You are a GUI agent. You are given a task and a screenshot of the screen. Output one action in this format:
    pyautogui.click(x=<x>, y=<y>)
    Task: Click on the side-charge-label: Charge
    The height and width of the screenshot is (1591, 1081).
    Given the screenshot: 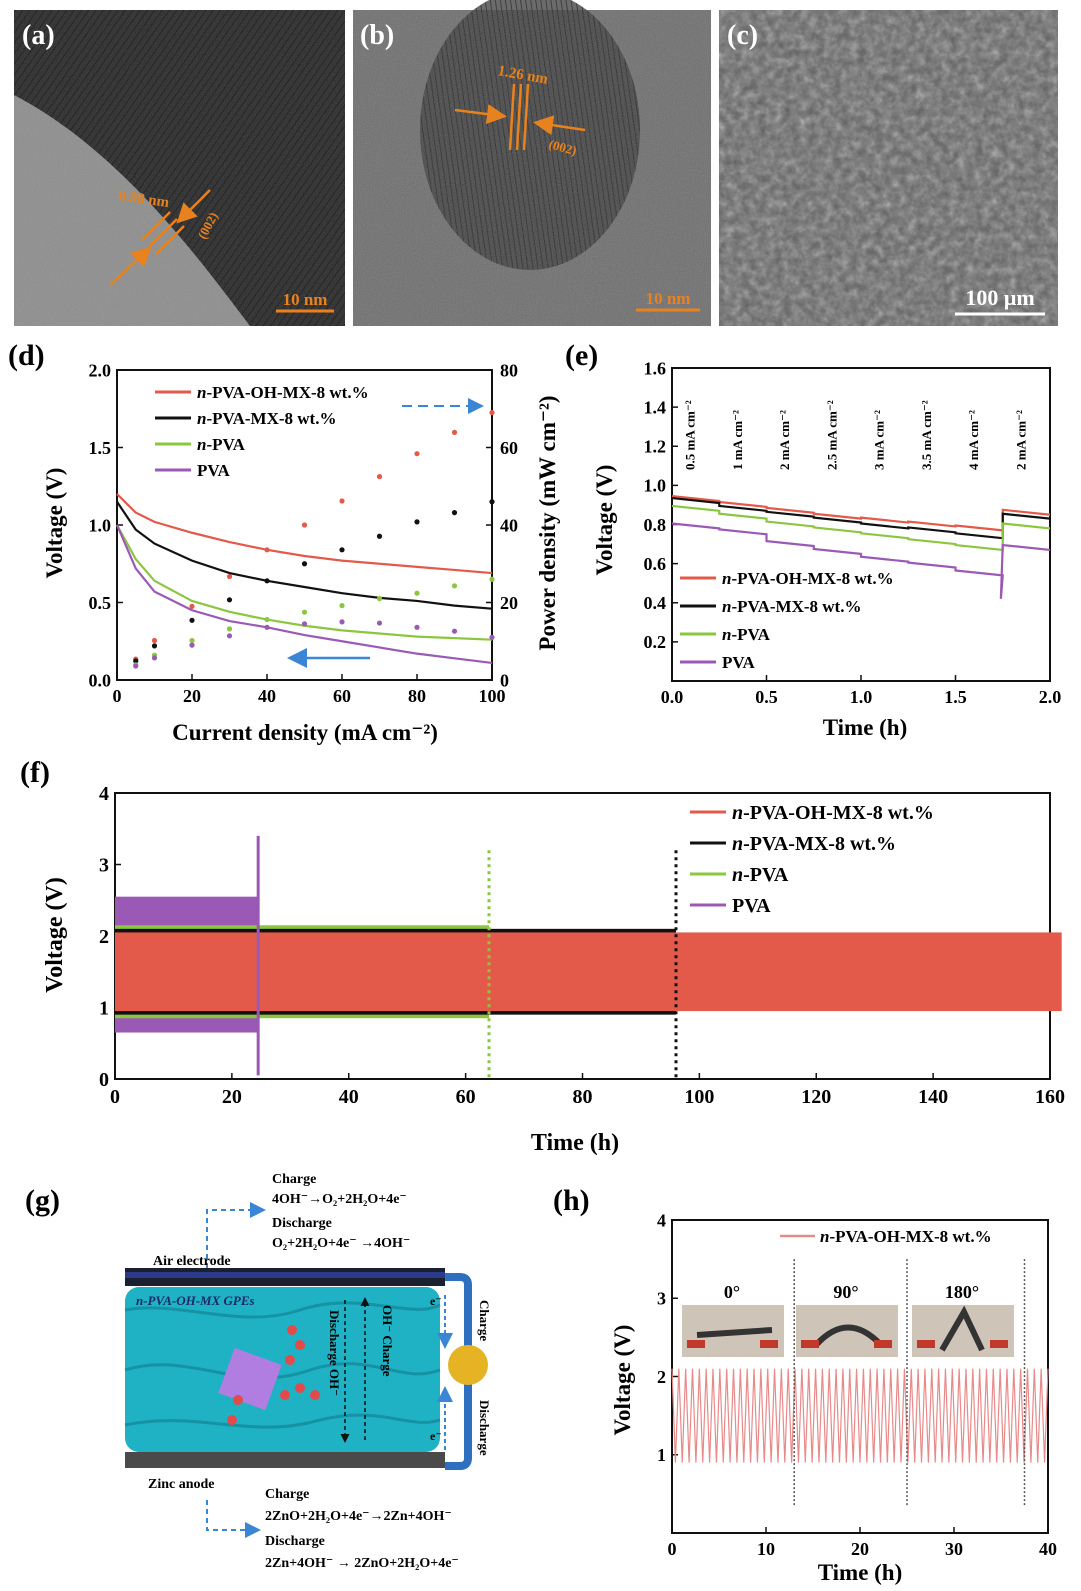 What is the action you would take?
    pyautogui.click(x=484, y=1320)
    